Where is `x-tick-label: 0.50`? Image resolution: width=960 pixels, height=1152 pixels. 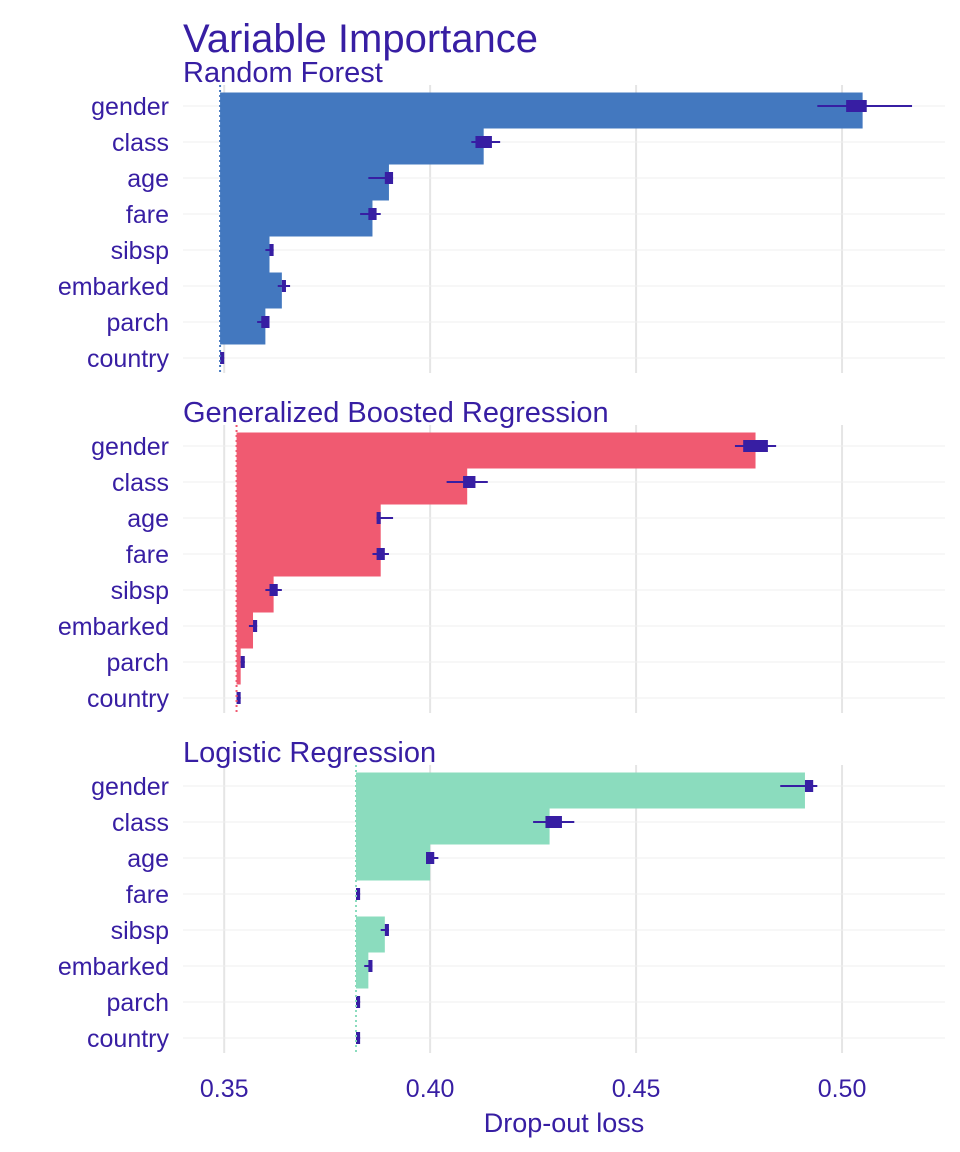 x-tick-label: 0.50 is located at coordinates (842, 1089).